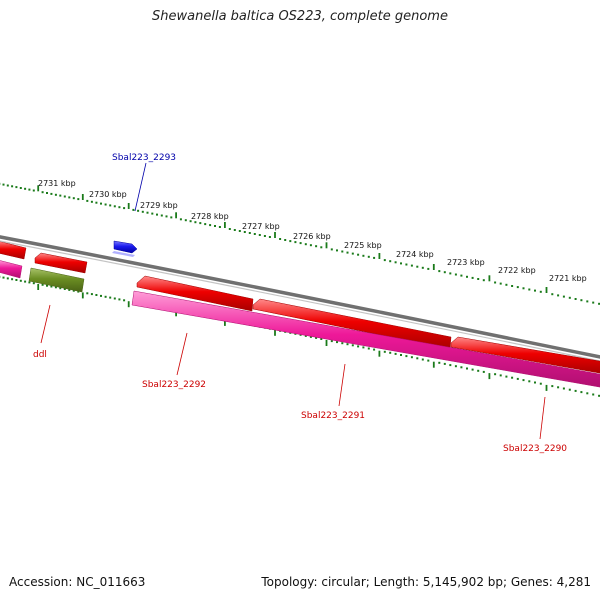 This screenshot has width=600, height=600. I want to click on forward-gene-far-left, so click(13, 250).